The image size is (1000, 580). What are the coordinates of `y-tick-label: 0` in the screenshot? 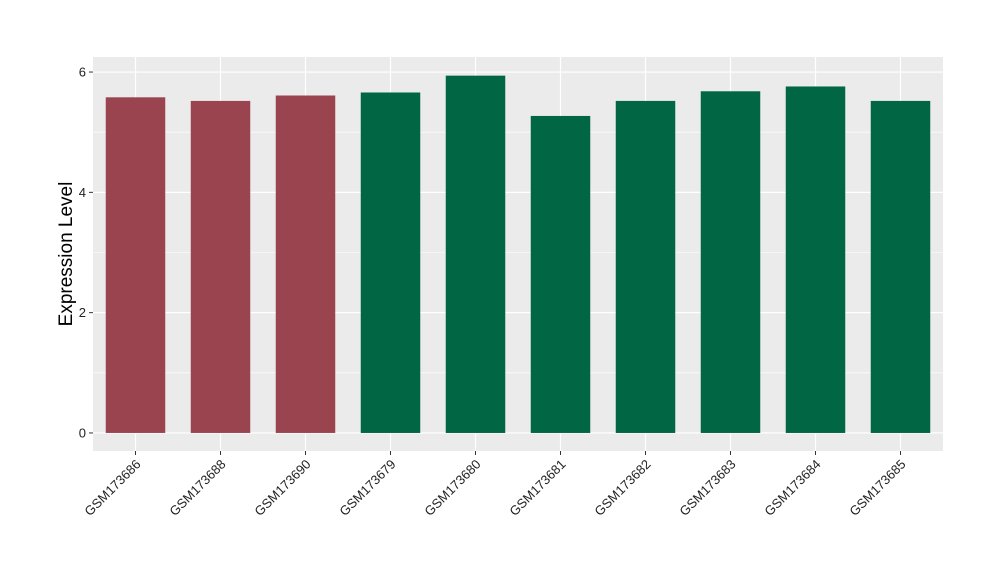 It's located at (82, 432).